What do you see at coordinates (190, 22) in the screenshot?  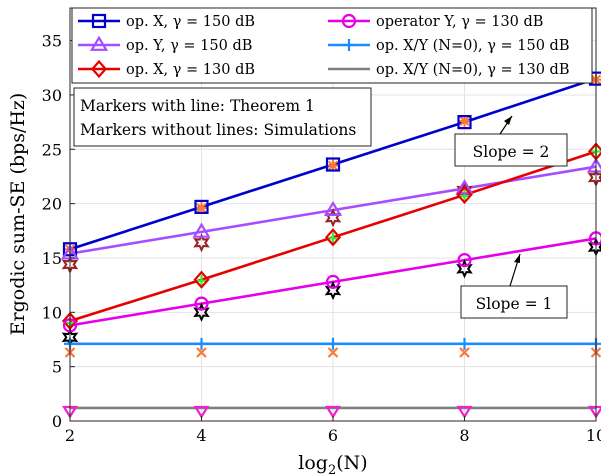 I see `legend-label-0: op. X, γ = 150 dB` at bounding box center [190, 22].